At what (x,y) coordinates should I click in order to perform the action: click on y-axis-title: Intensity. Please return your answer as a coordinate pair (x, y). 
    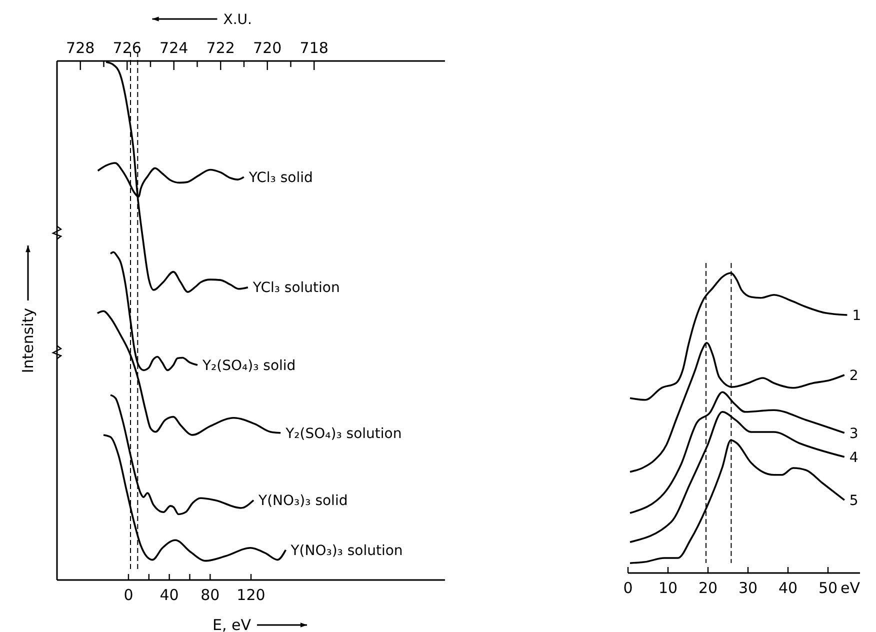
    Looking at the image, I should click on (28, 341).